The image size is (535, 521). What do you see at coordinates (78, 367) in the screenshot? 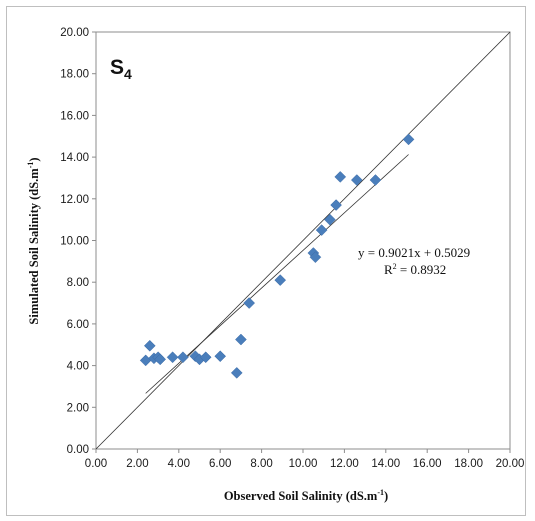
I see `y-tick-label: 4.00` at bounding box center [78, 367].